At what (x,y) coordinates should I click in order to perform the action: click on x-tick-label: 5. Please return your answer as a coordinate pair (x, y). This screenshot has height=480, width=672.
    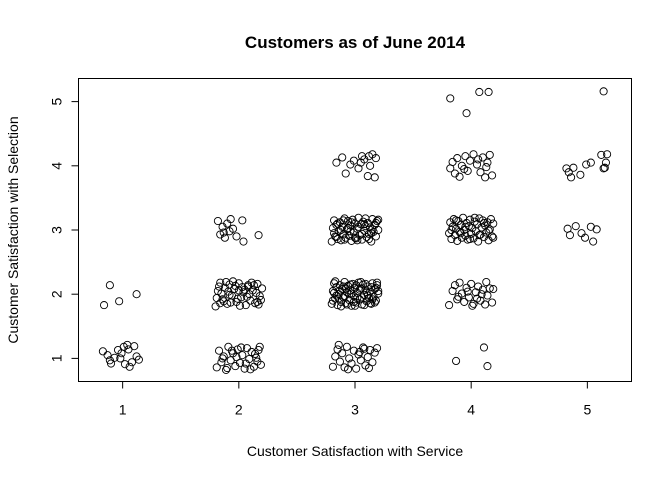
    Looking at the image, I should click on (587, 410).